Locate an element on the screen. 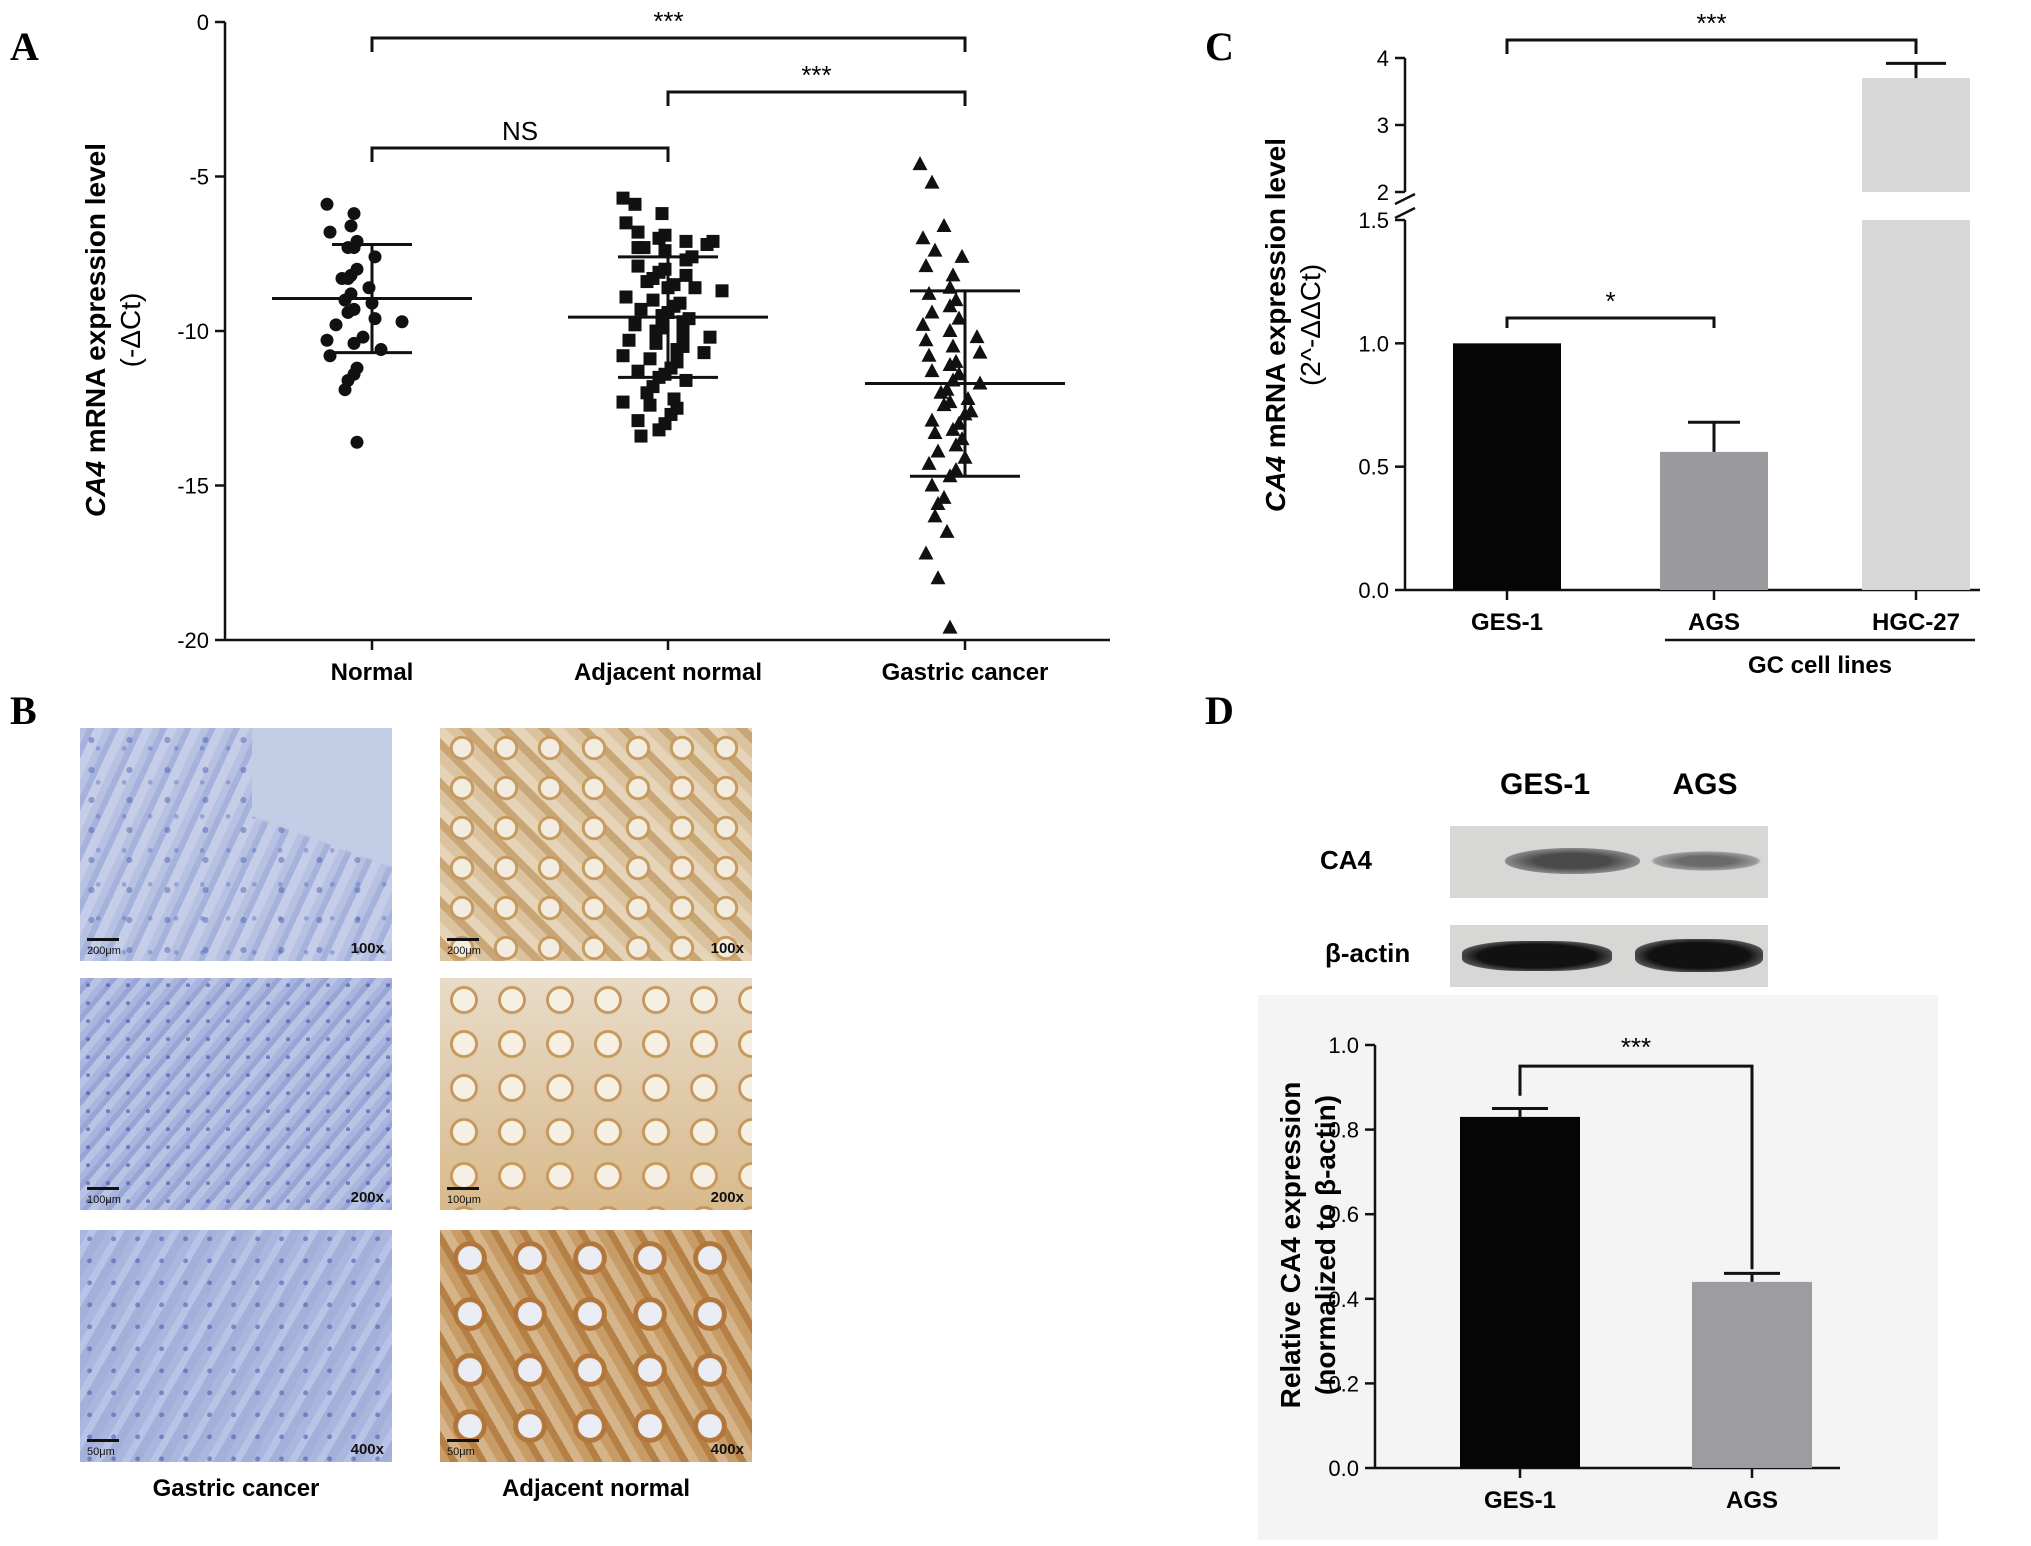 This screenshot has width=2031, height=1546. band-ca4-ags is located at coordinates (1706, 861).